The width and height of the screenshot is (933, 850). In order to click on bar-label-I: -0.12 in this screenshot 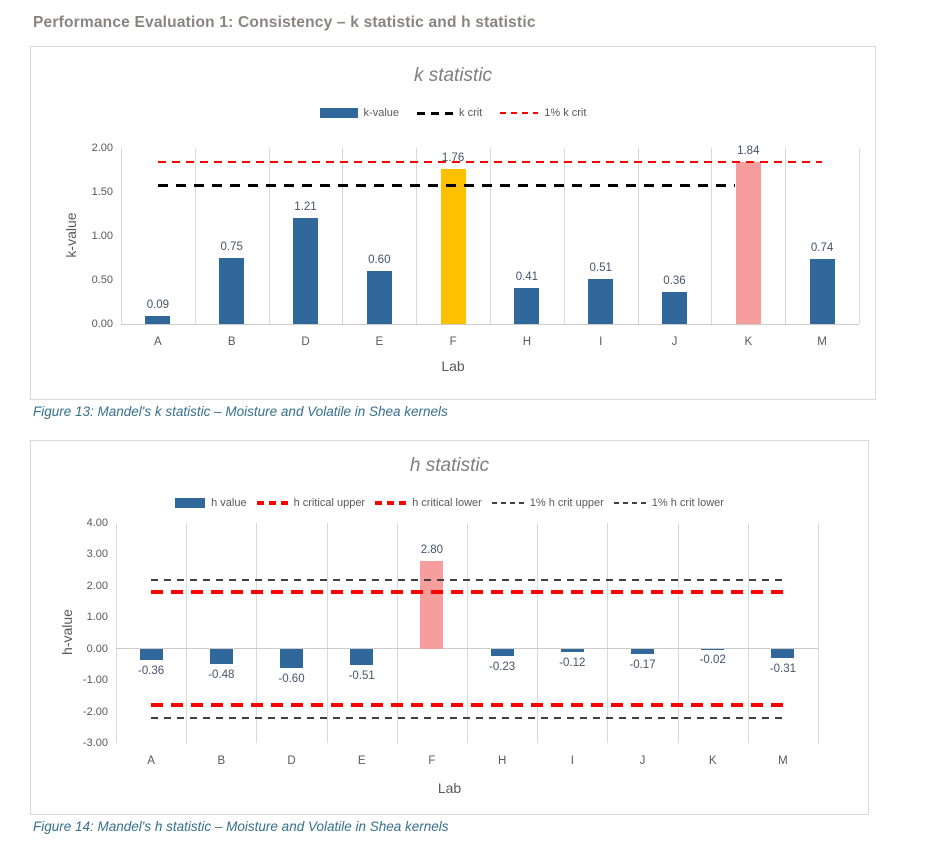, I will do `click(572, 663)`.